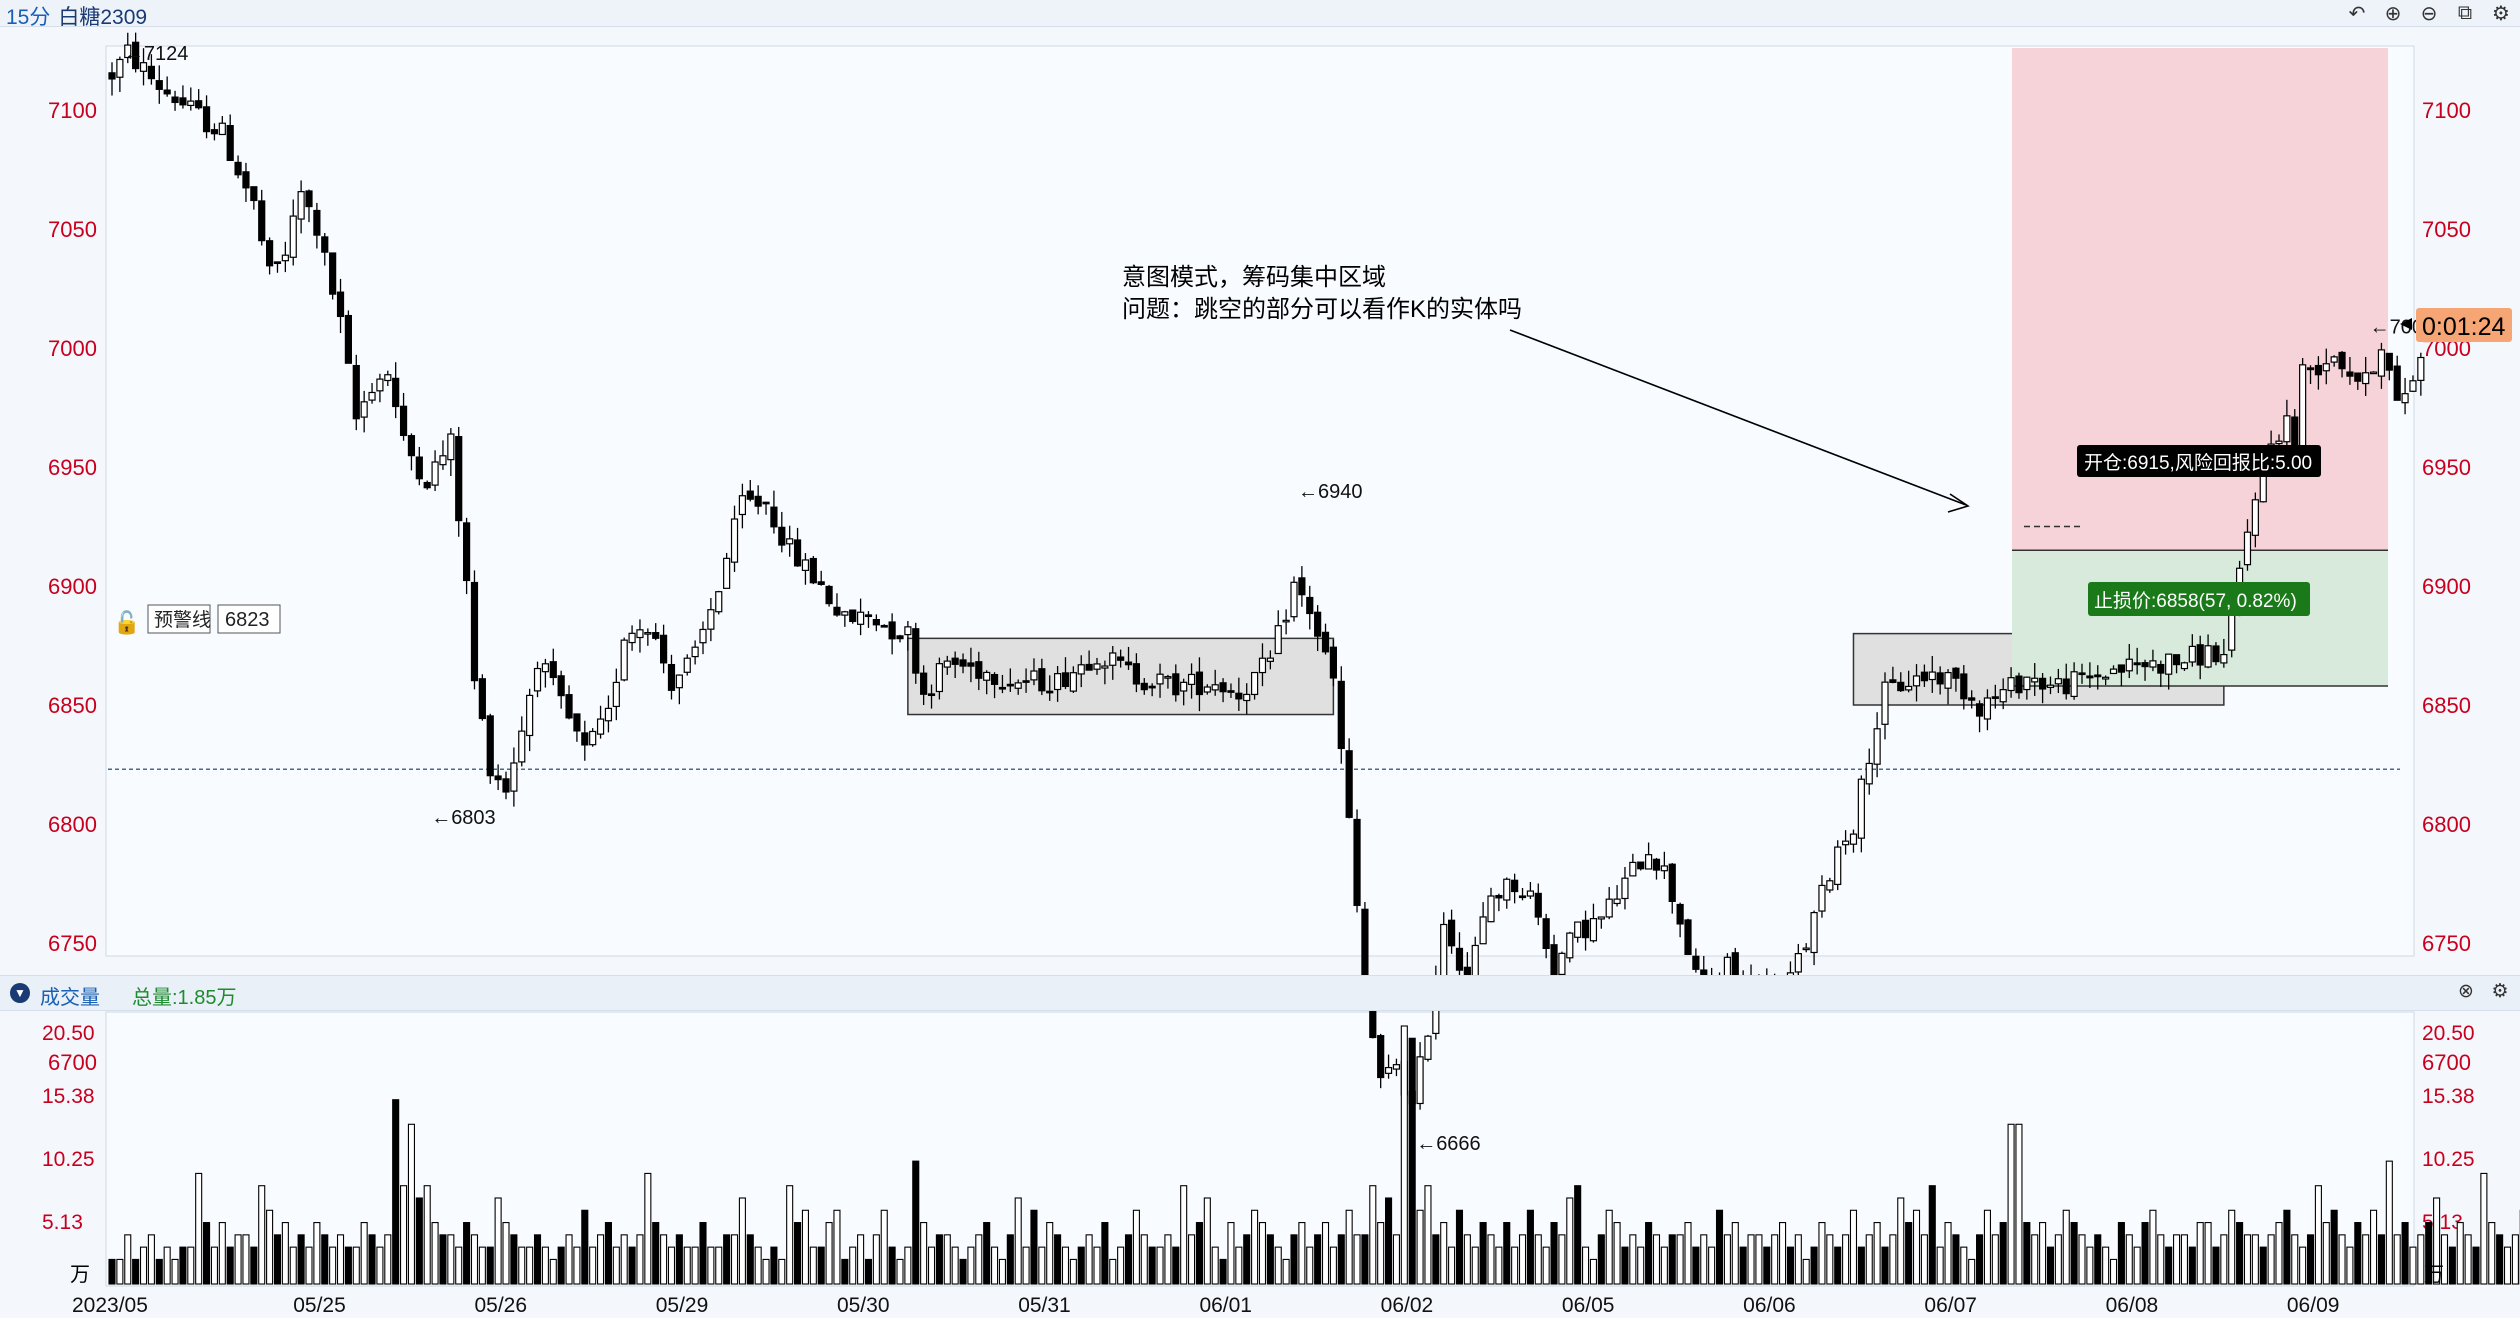  Describe the element at coordinates (2466, 991) in the screenshot. I see `close-icon: ⊗` at that location.